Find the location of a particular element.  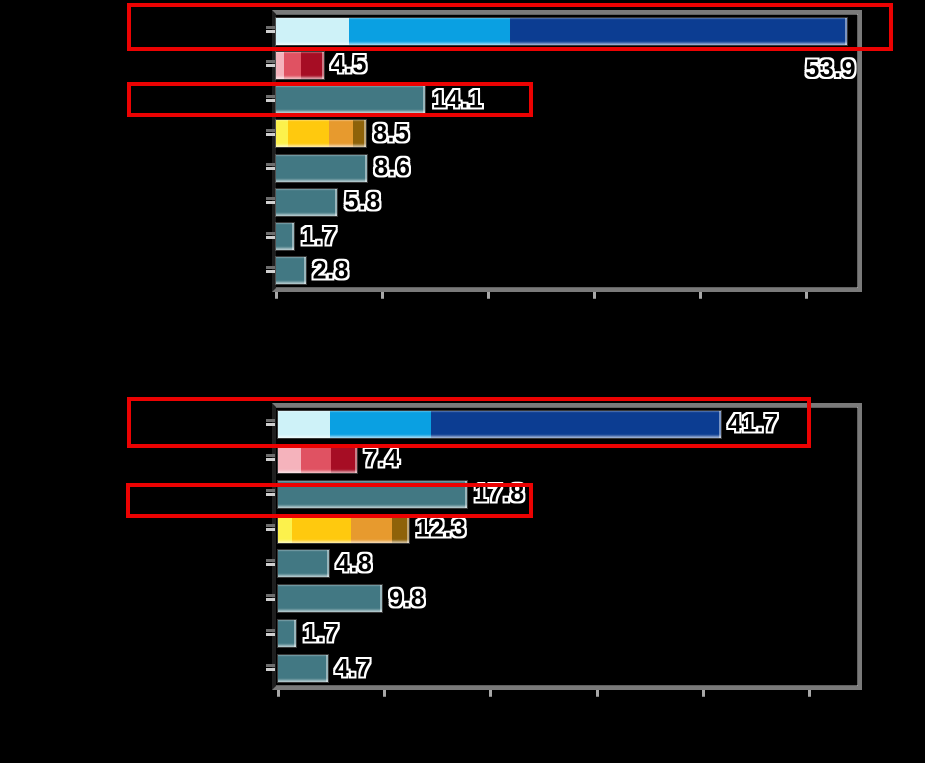

value-label: 53.9 is located at coordinates (830, 69).